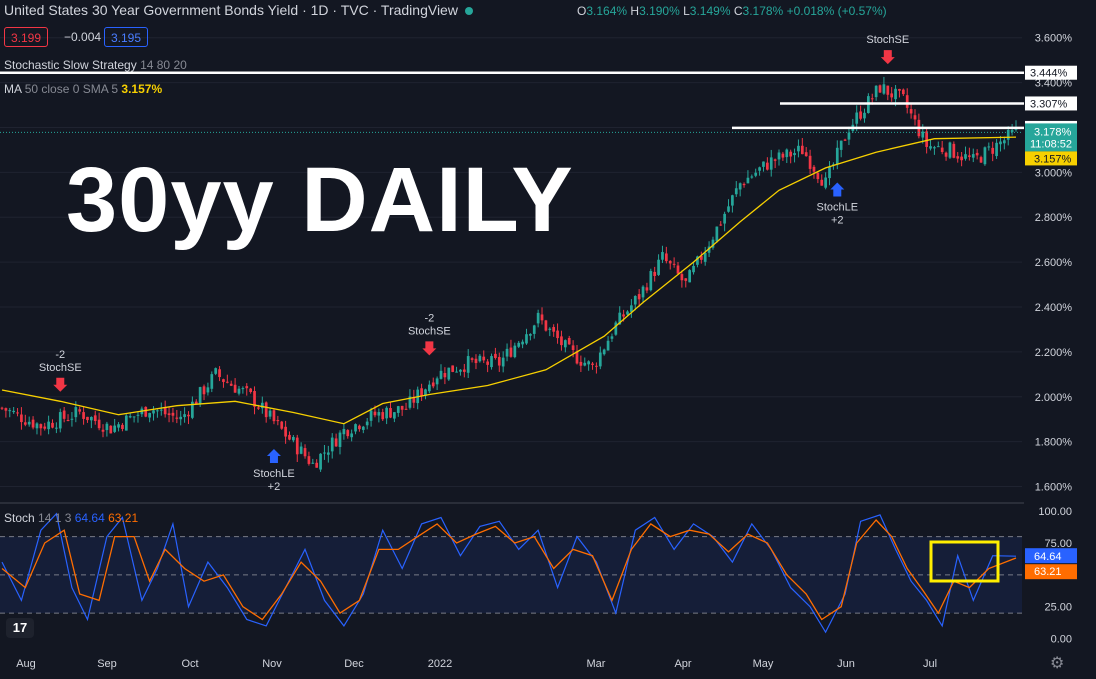 The height and width of the screenshot is (679, 1096). I want to click on price-tick-label: 1.600%, so click(1054, 488).